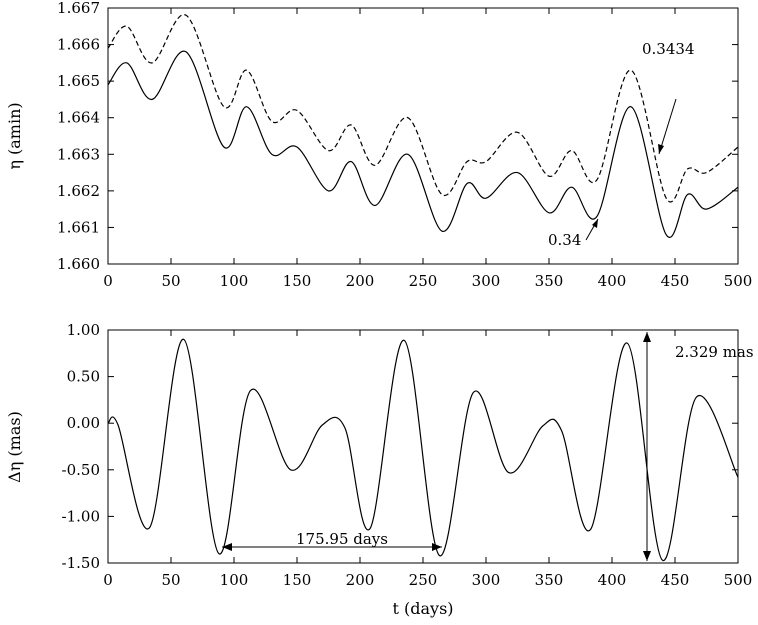 The width and height of the screenshot is (758, 625). I want to click on top-y-tick-label: 1.662, so click(78, 191).